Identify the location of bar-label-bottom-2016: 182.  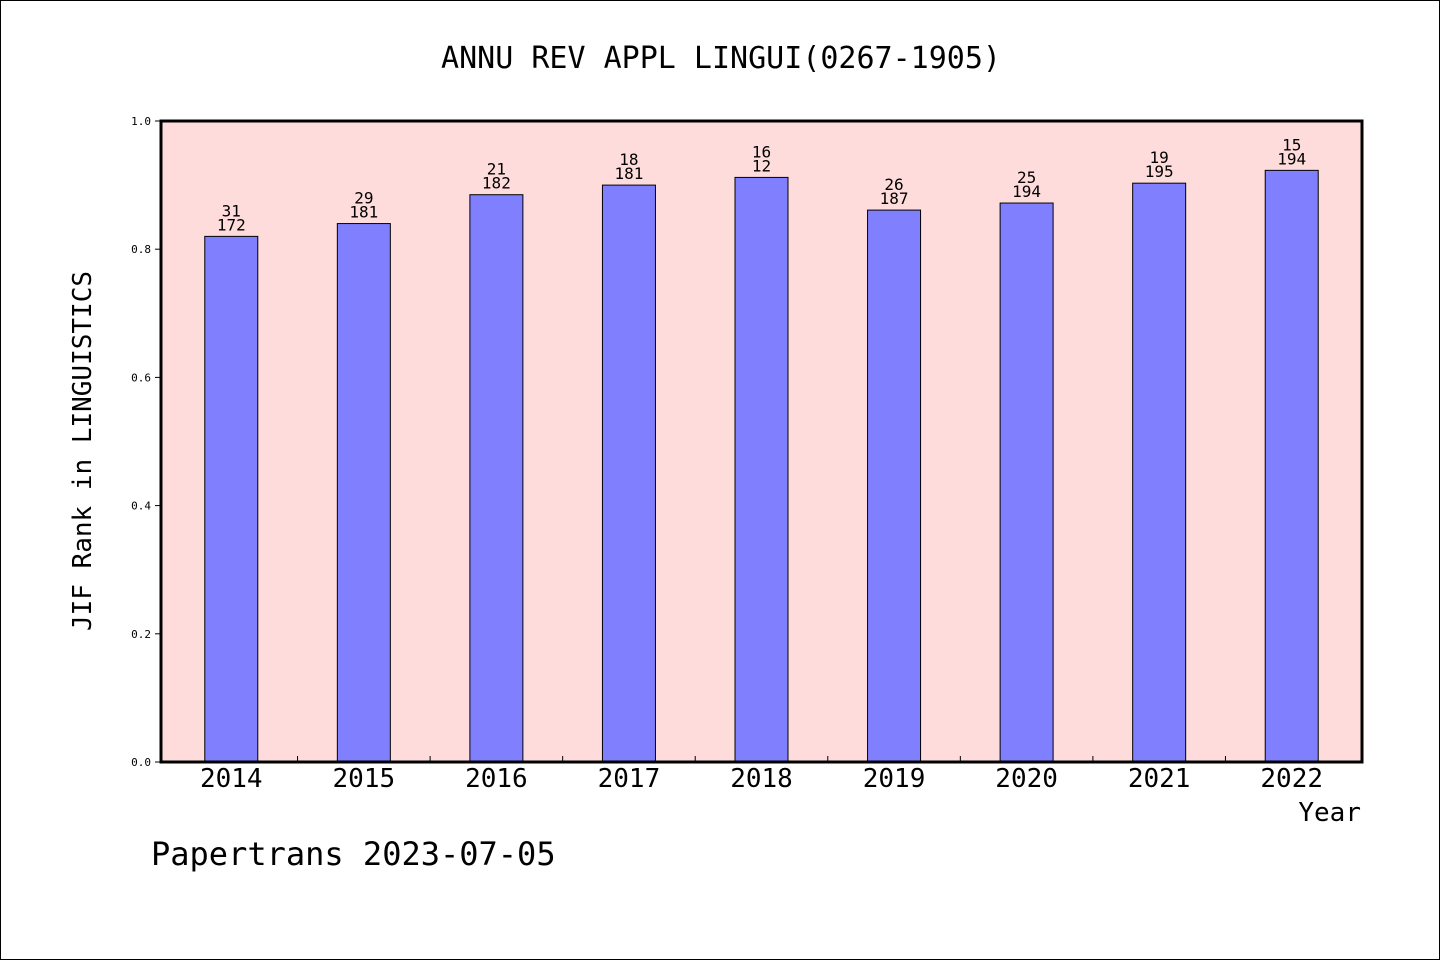
(496, 183).